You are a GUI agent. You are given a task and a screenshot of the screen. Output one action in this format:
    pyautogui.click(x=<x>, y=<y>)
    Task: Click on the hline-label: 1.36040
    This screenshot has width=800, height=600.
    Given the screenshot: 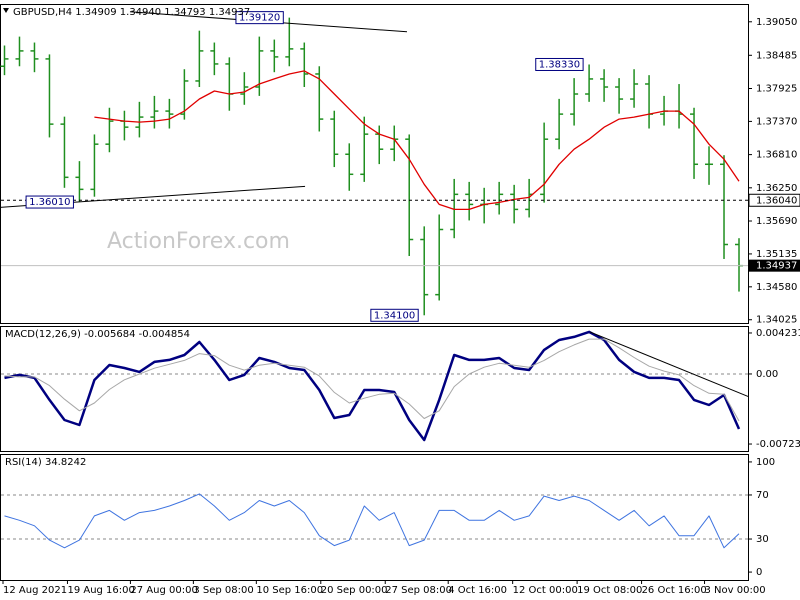 What is the action you would take?
    pyautogui.click(x=776, y=200)
    